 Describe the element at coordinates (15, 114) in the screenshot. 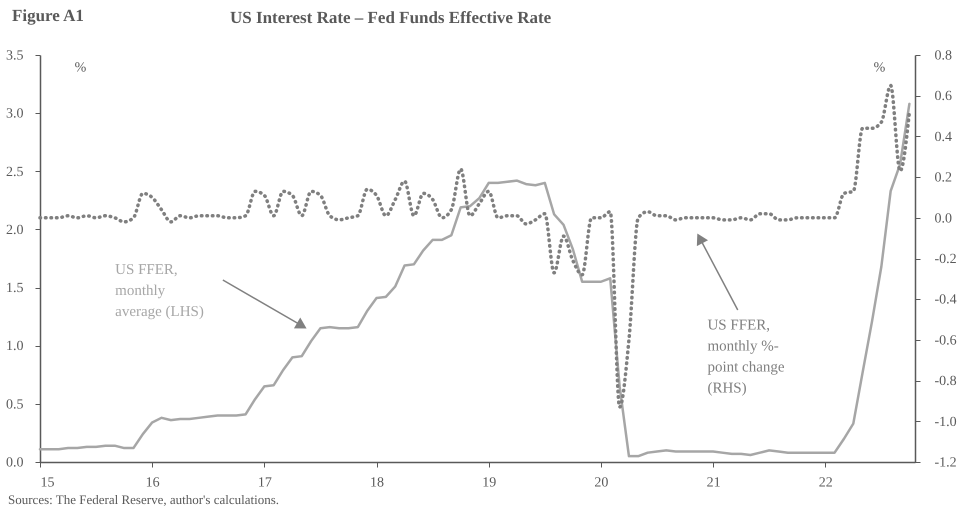

I see `y-tick-label: 3.0` at that location.